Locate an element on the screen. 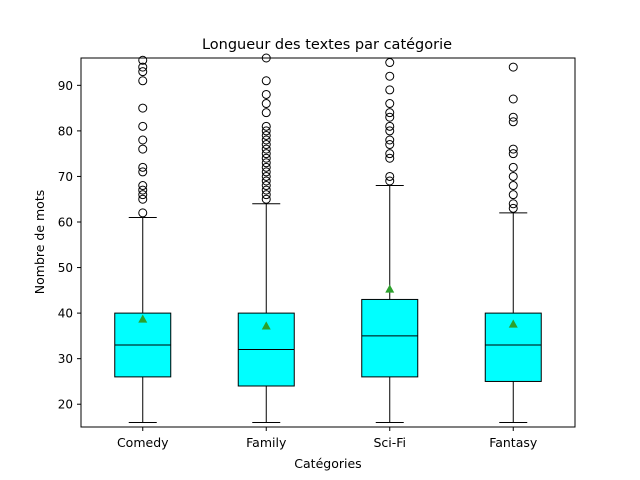 Image resolution: width=640 pixels, height=480 pixels. y-tick-label: 50 is located at coordinates (65, 268).